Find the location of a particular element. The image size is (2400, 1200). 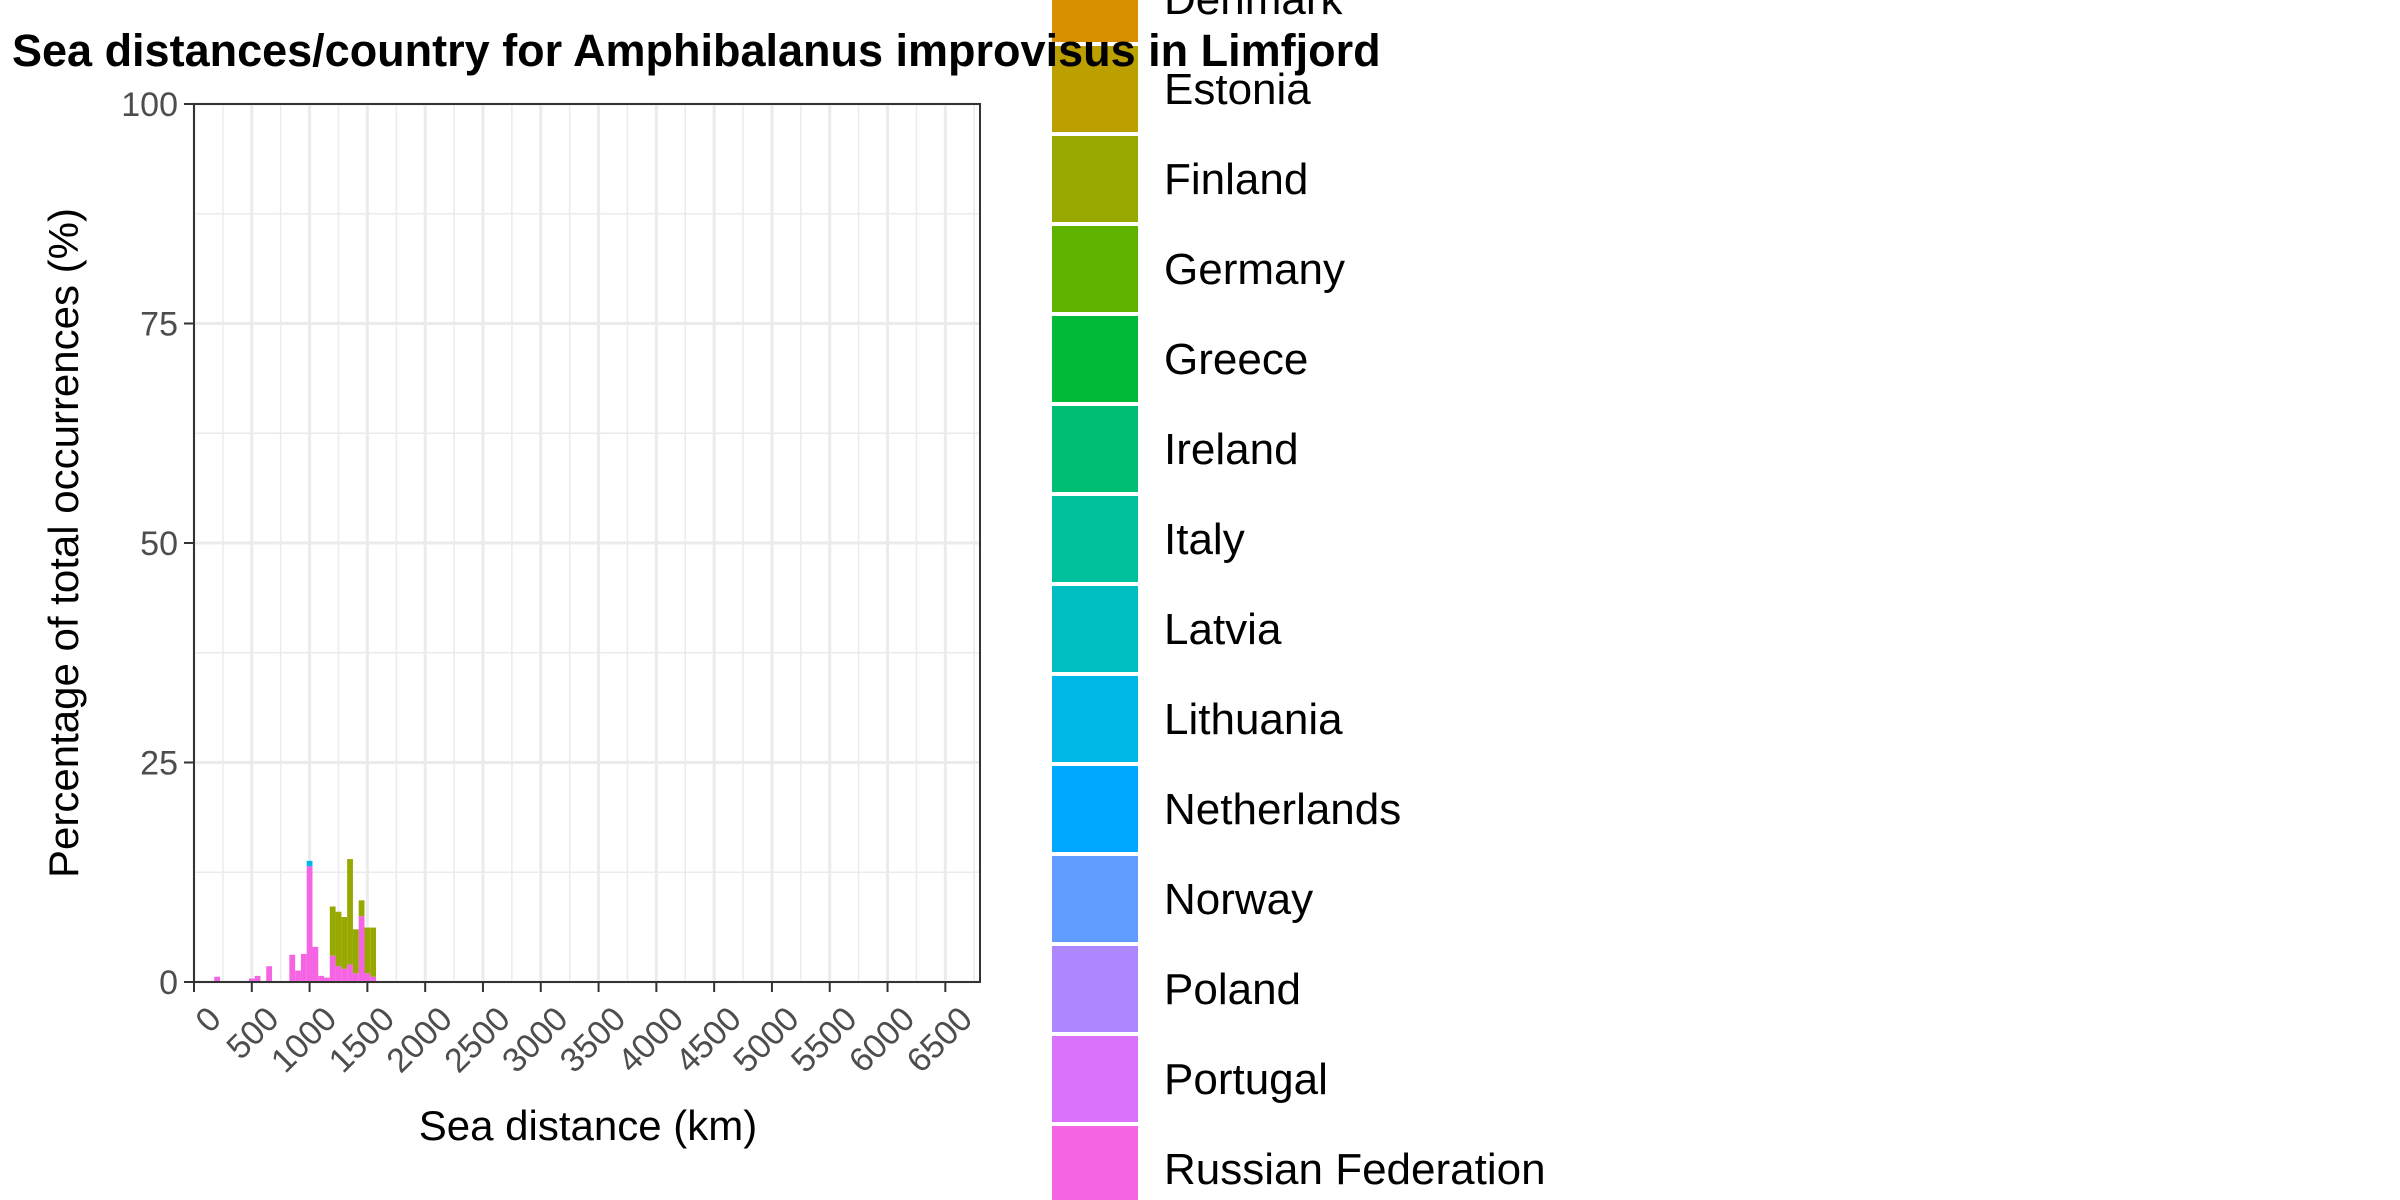

x-tick-label: 3000 is located at coordinates (535, 1040).